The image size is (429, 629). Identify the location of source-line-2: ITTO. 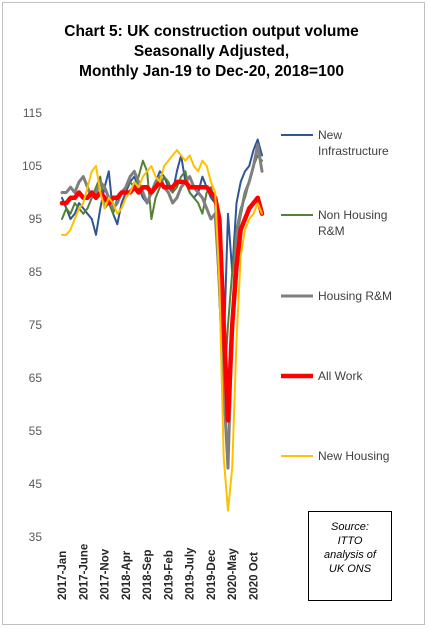
(350, 541).